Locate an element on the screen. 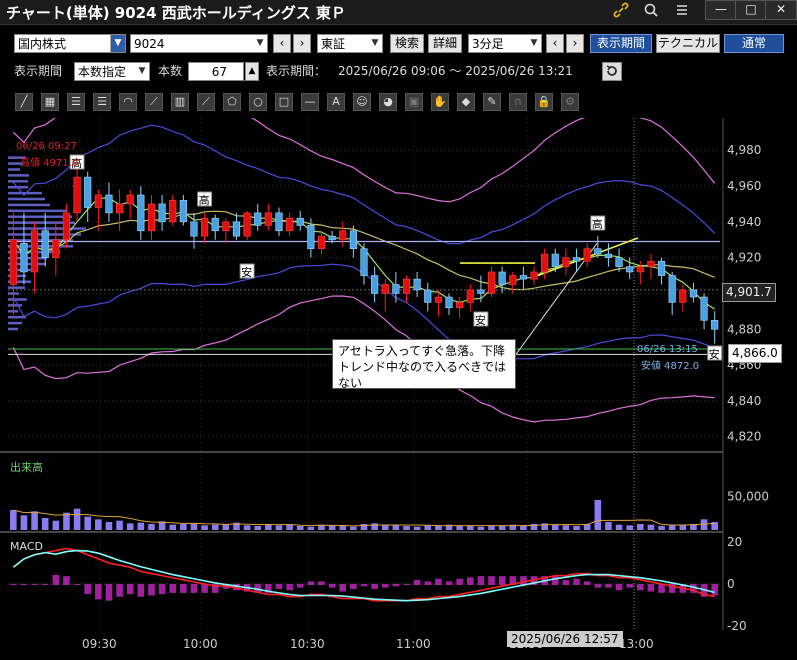 This screenshot has width=797, height=660. line-tool-button: ╱ is located at coordinates (24, 102).